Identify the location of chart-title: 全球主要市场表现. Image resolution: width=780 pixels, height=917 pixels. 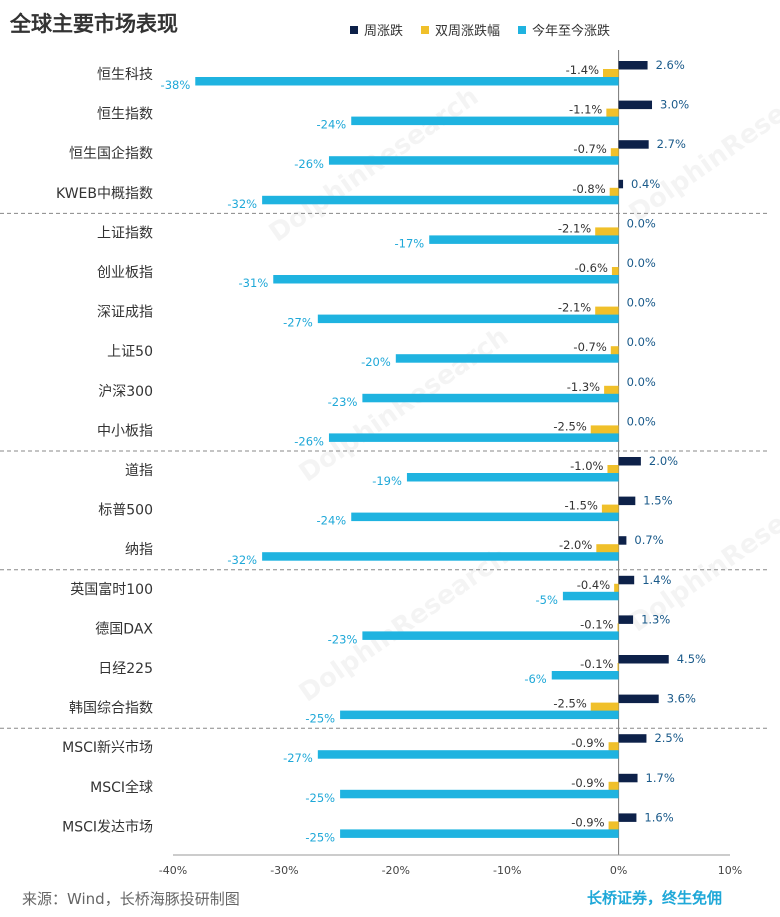
(94, 24).